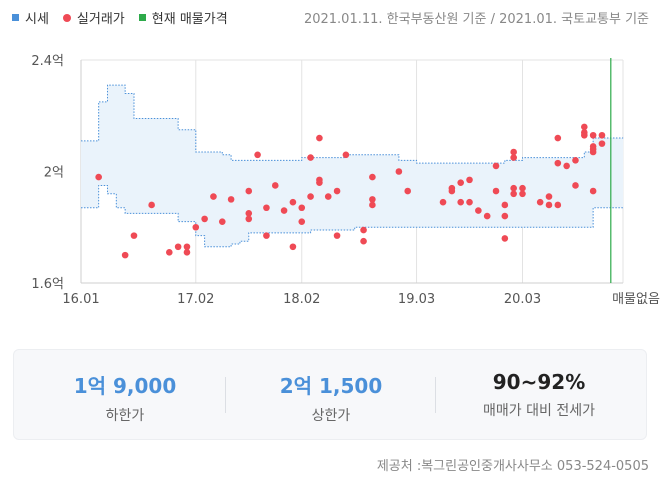 The image size is (667, 491). I want to click on legend-item-price-band: 시세, so click(30, 17).